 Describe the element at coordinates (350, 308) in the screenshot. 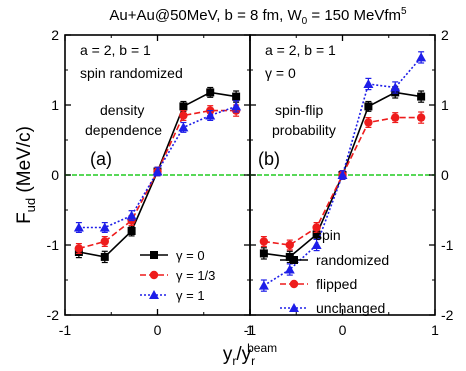

I see `legend-label: unchanged` at that location.